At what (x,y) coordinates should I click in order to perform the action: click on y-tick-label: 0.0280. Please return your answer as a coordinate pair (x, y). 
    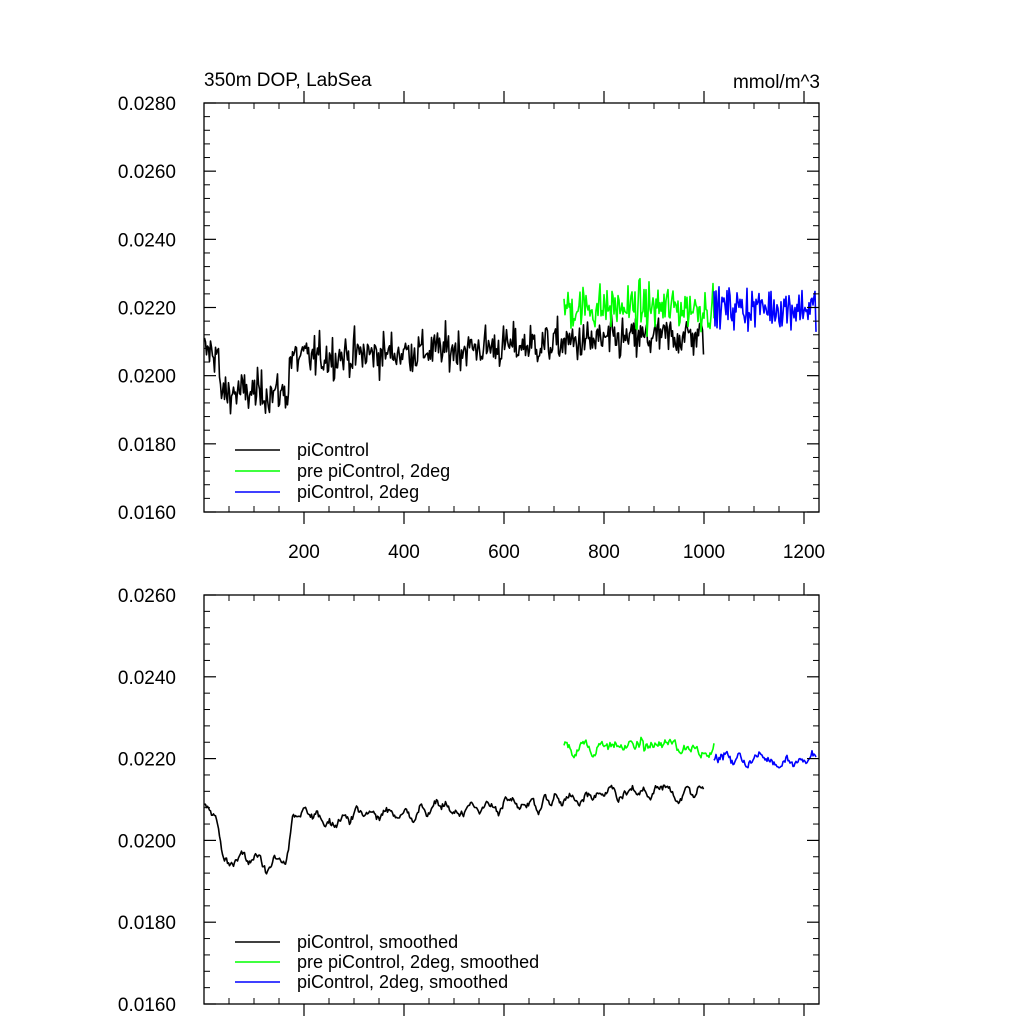
    Looking at the image, I should click on (147, 104).